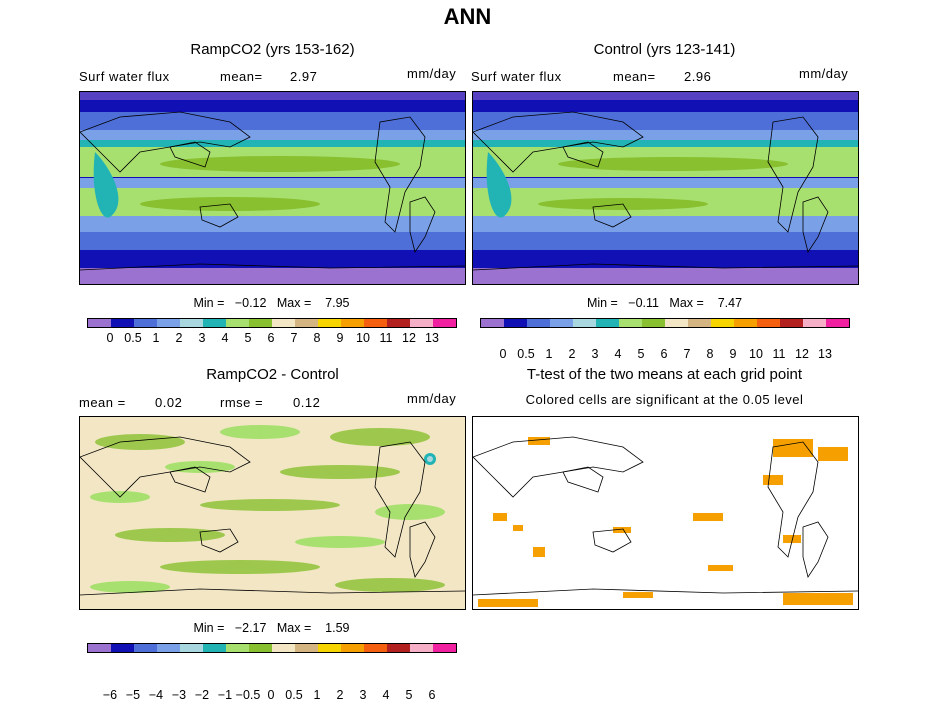  Describe the element at coordinates (248, 695) in the screenshot. I see `colorbar-tick-label: −0.5` at that location.